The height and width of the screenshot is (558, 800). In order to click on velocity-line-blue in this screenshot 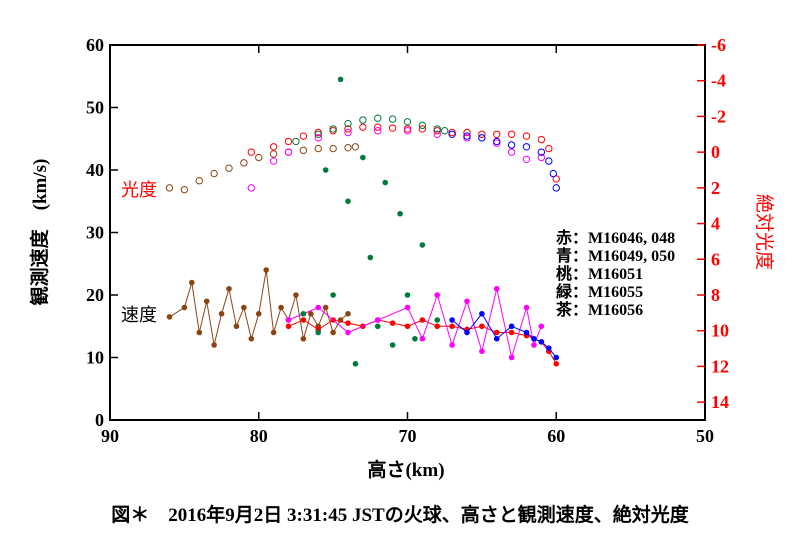, I will do `click(504, 335)`.